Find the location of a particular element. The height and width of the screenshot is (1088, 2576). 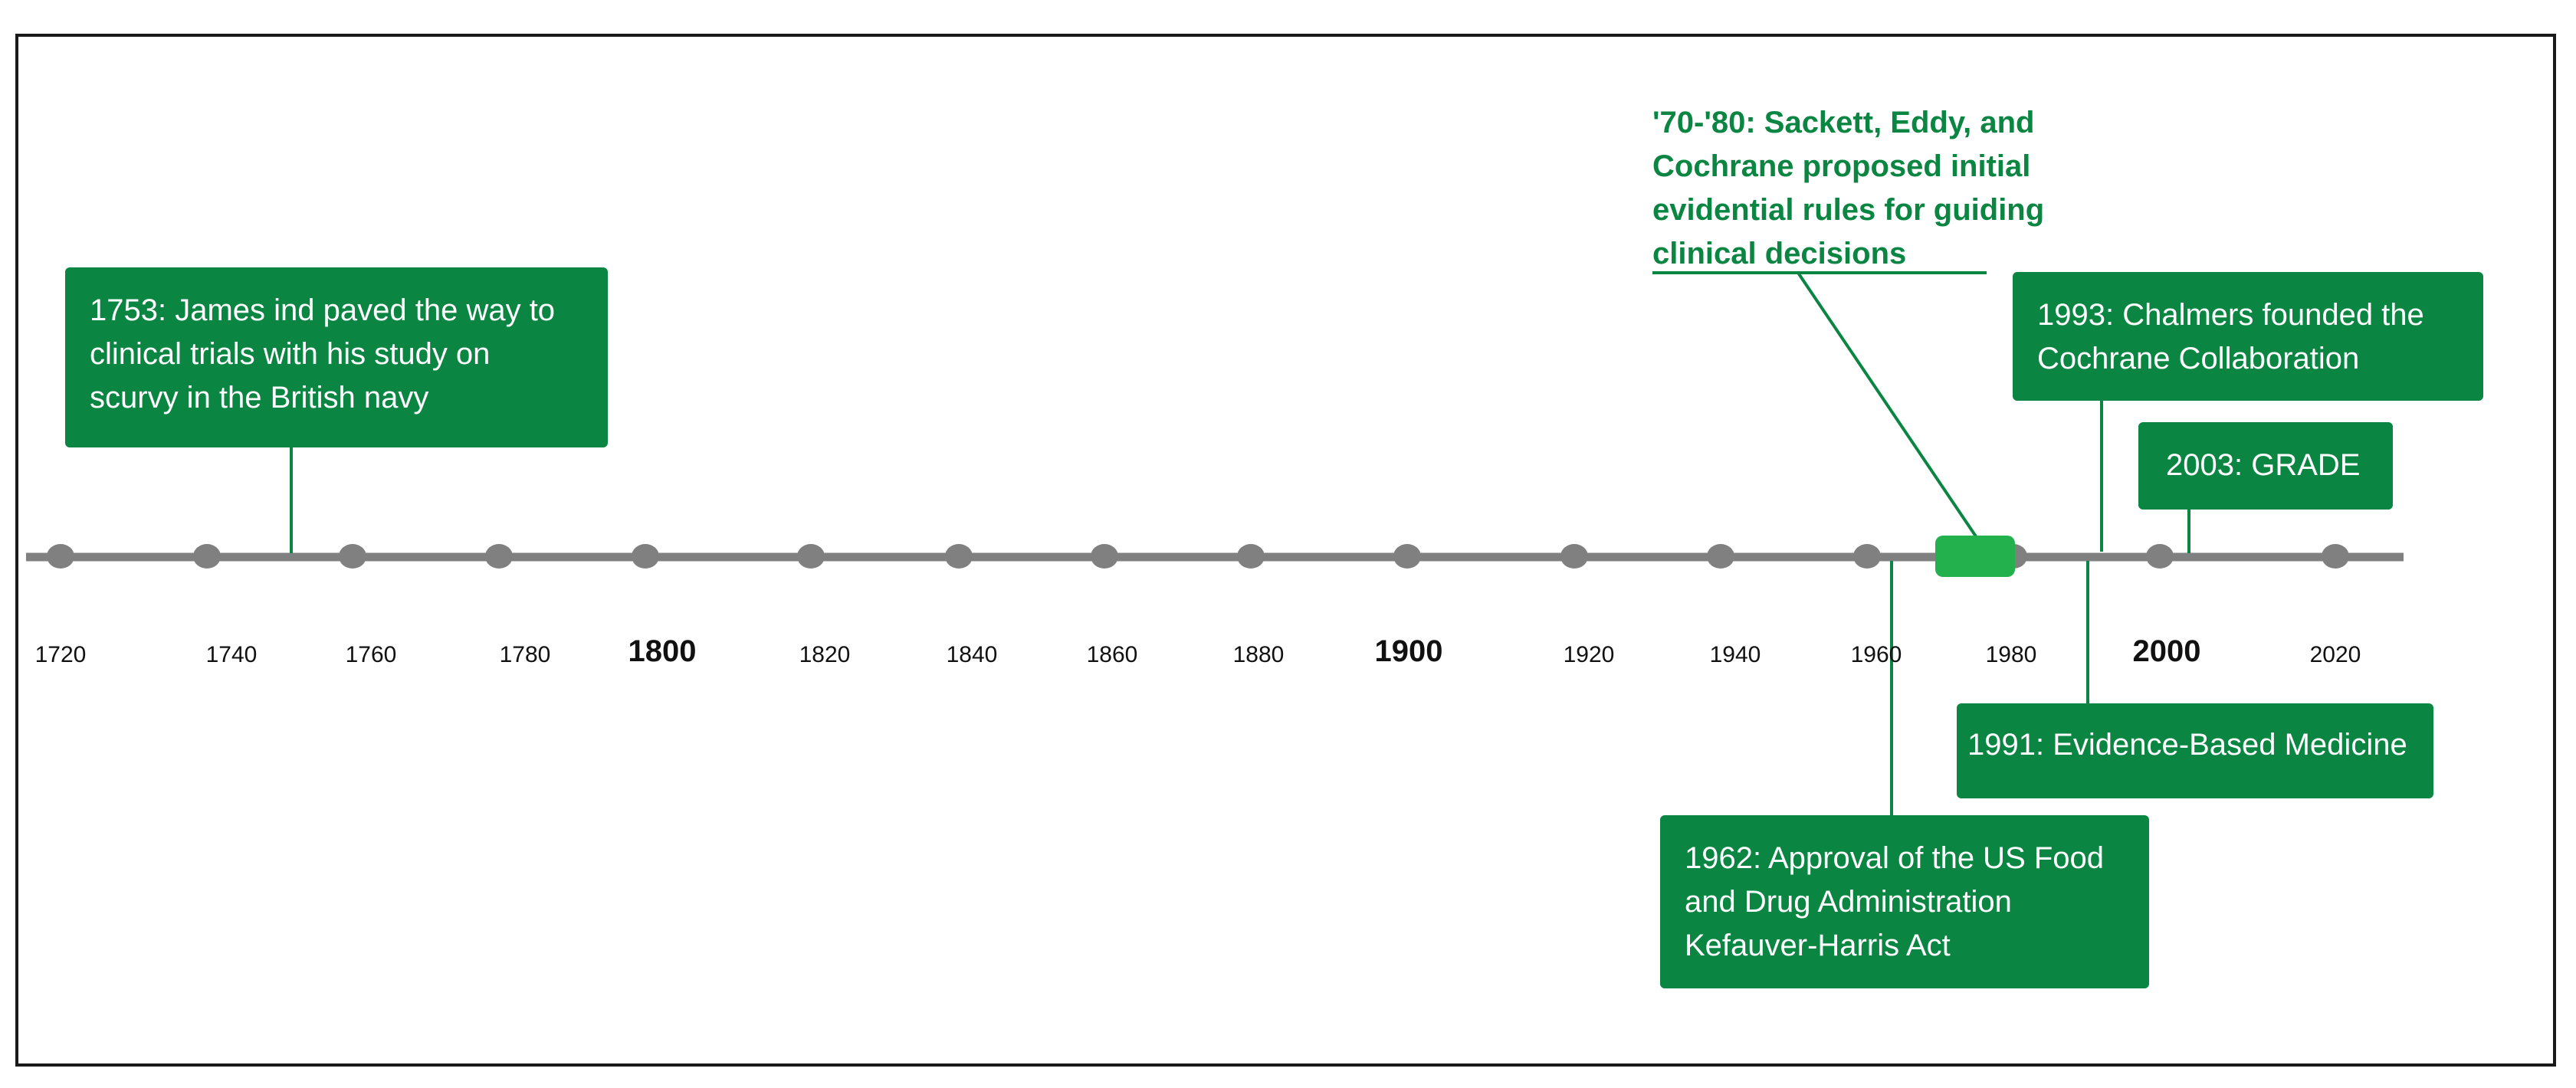

tick-label-1940: 1940 is located at coordinates (1735, 654).